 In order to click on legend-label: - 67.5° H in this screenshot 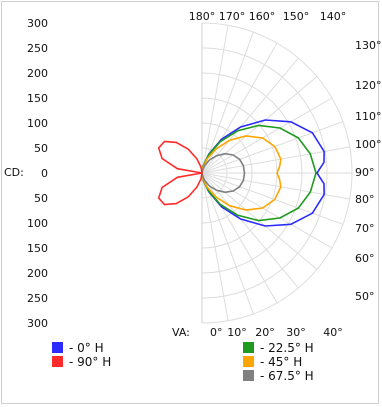, I will do `click(287, 376)`.